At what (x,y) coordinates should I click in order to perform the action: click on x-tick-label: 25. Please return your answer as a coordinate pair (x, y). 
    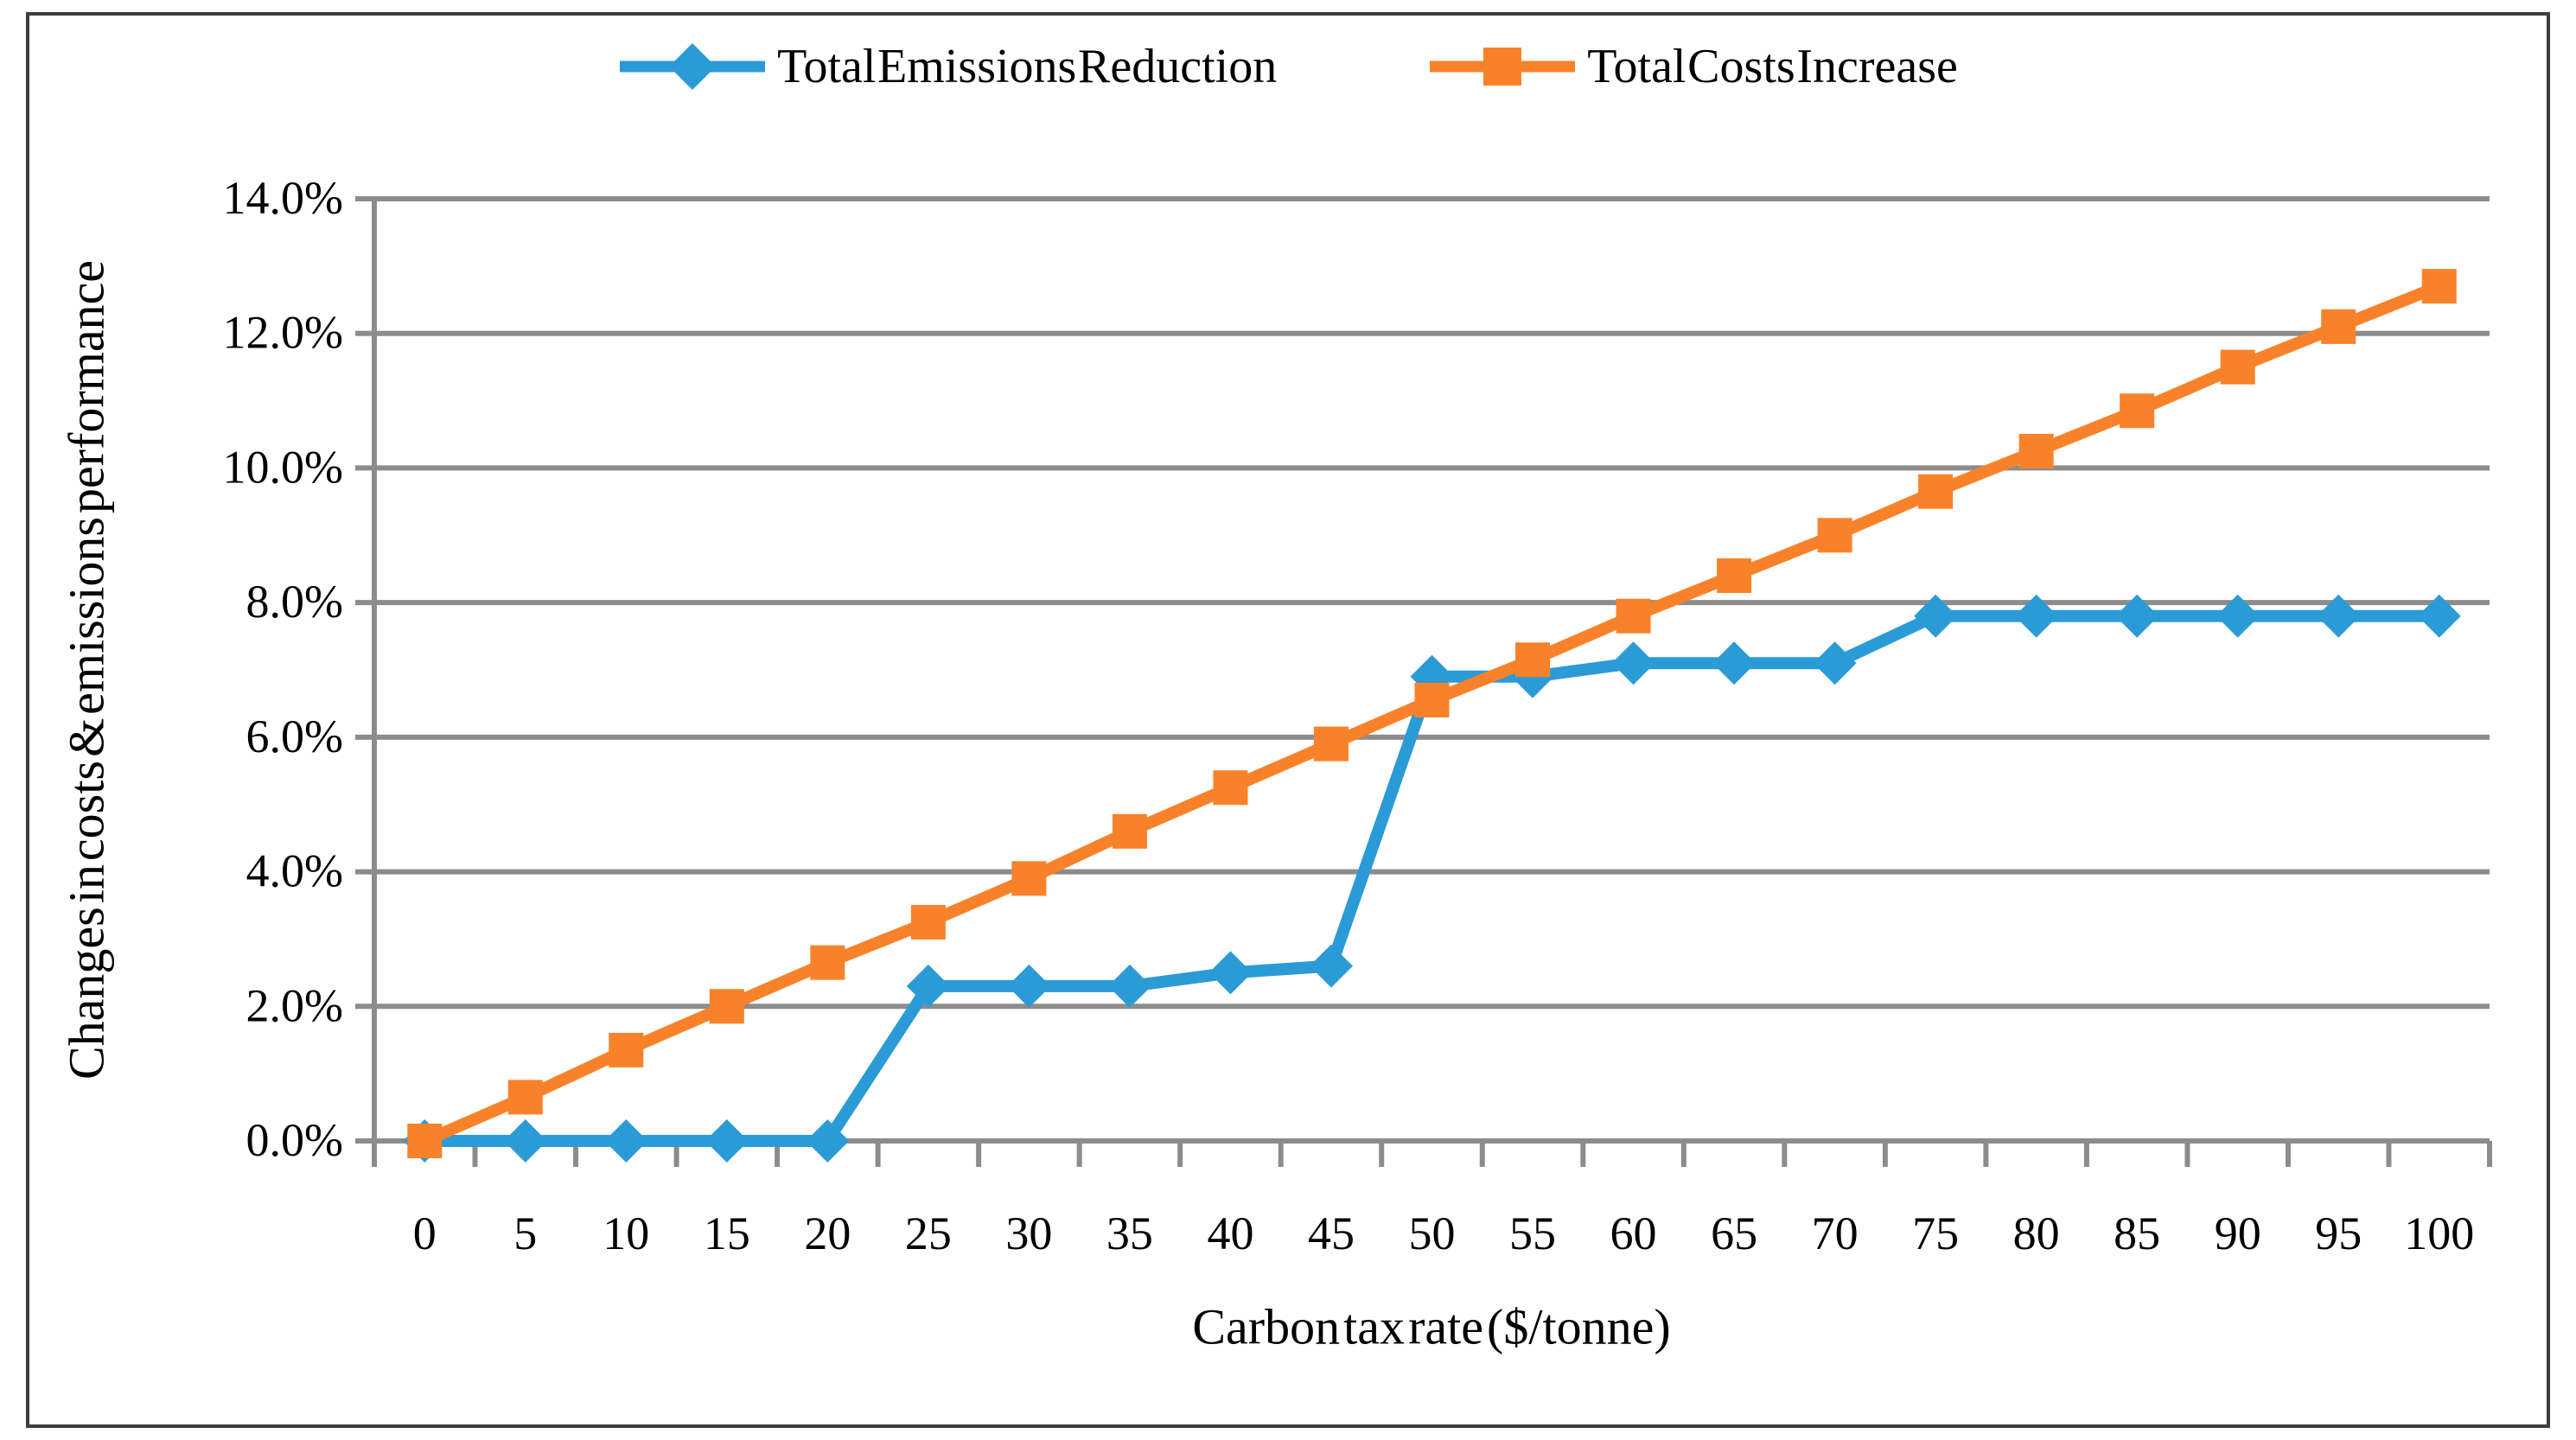
    Looking at the image, I should click on (928, 1233).